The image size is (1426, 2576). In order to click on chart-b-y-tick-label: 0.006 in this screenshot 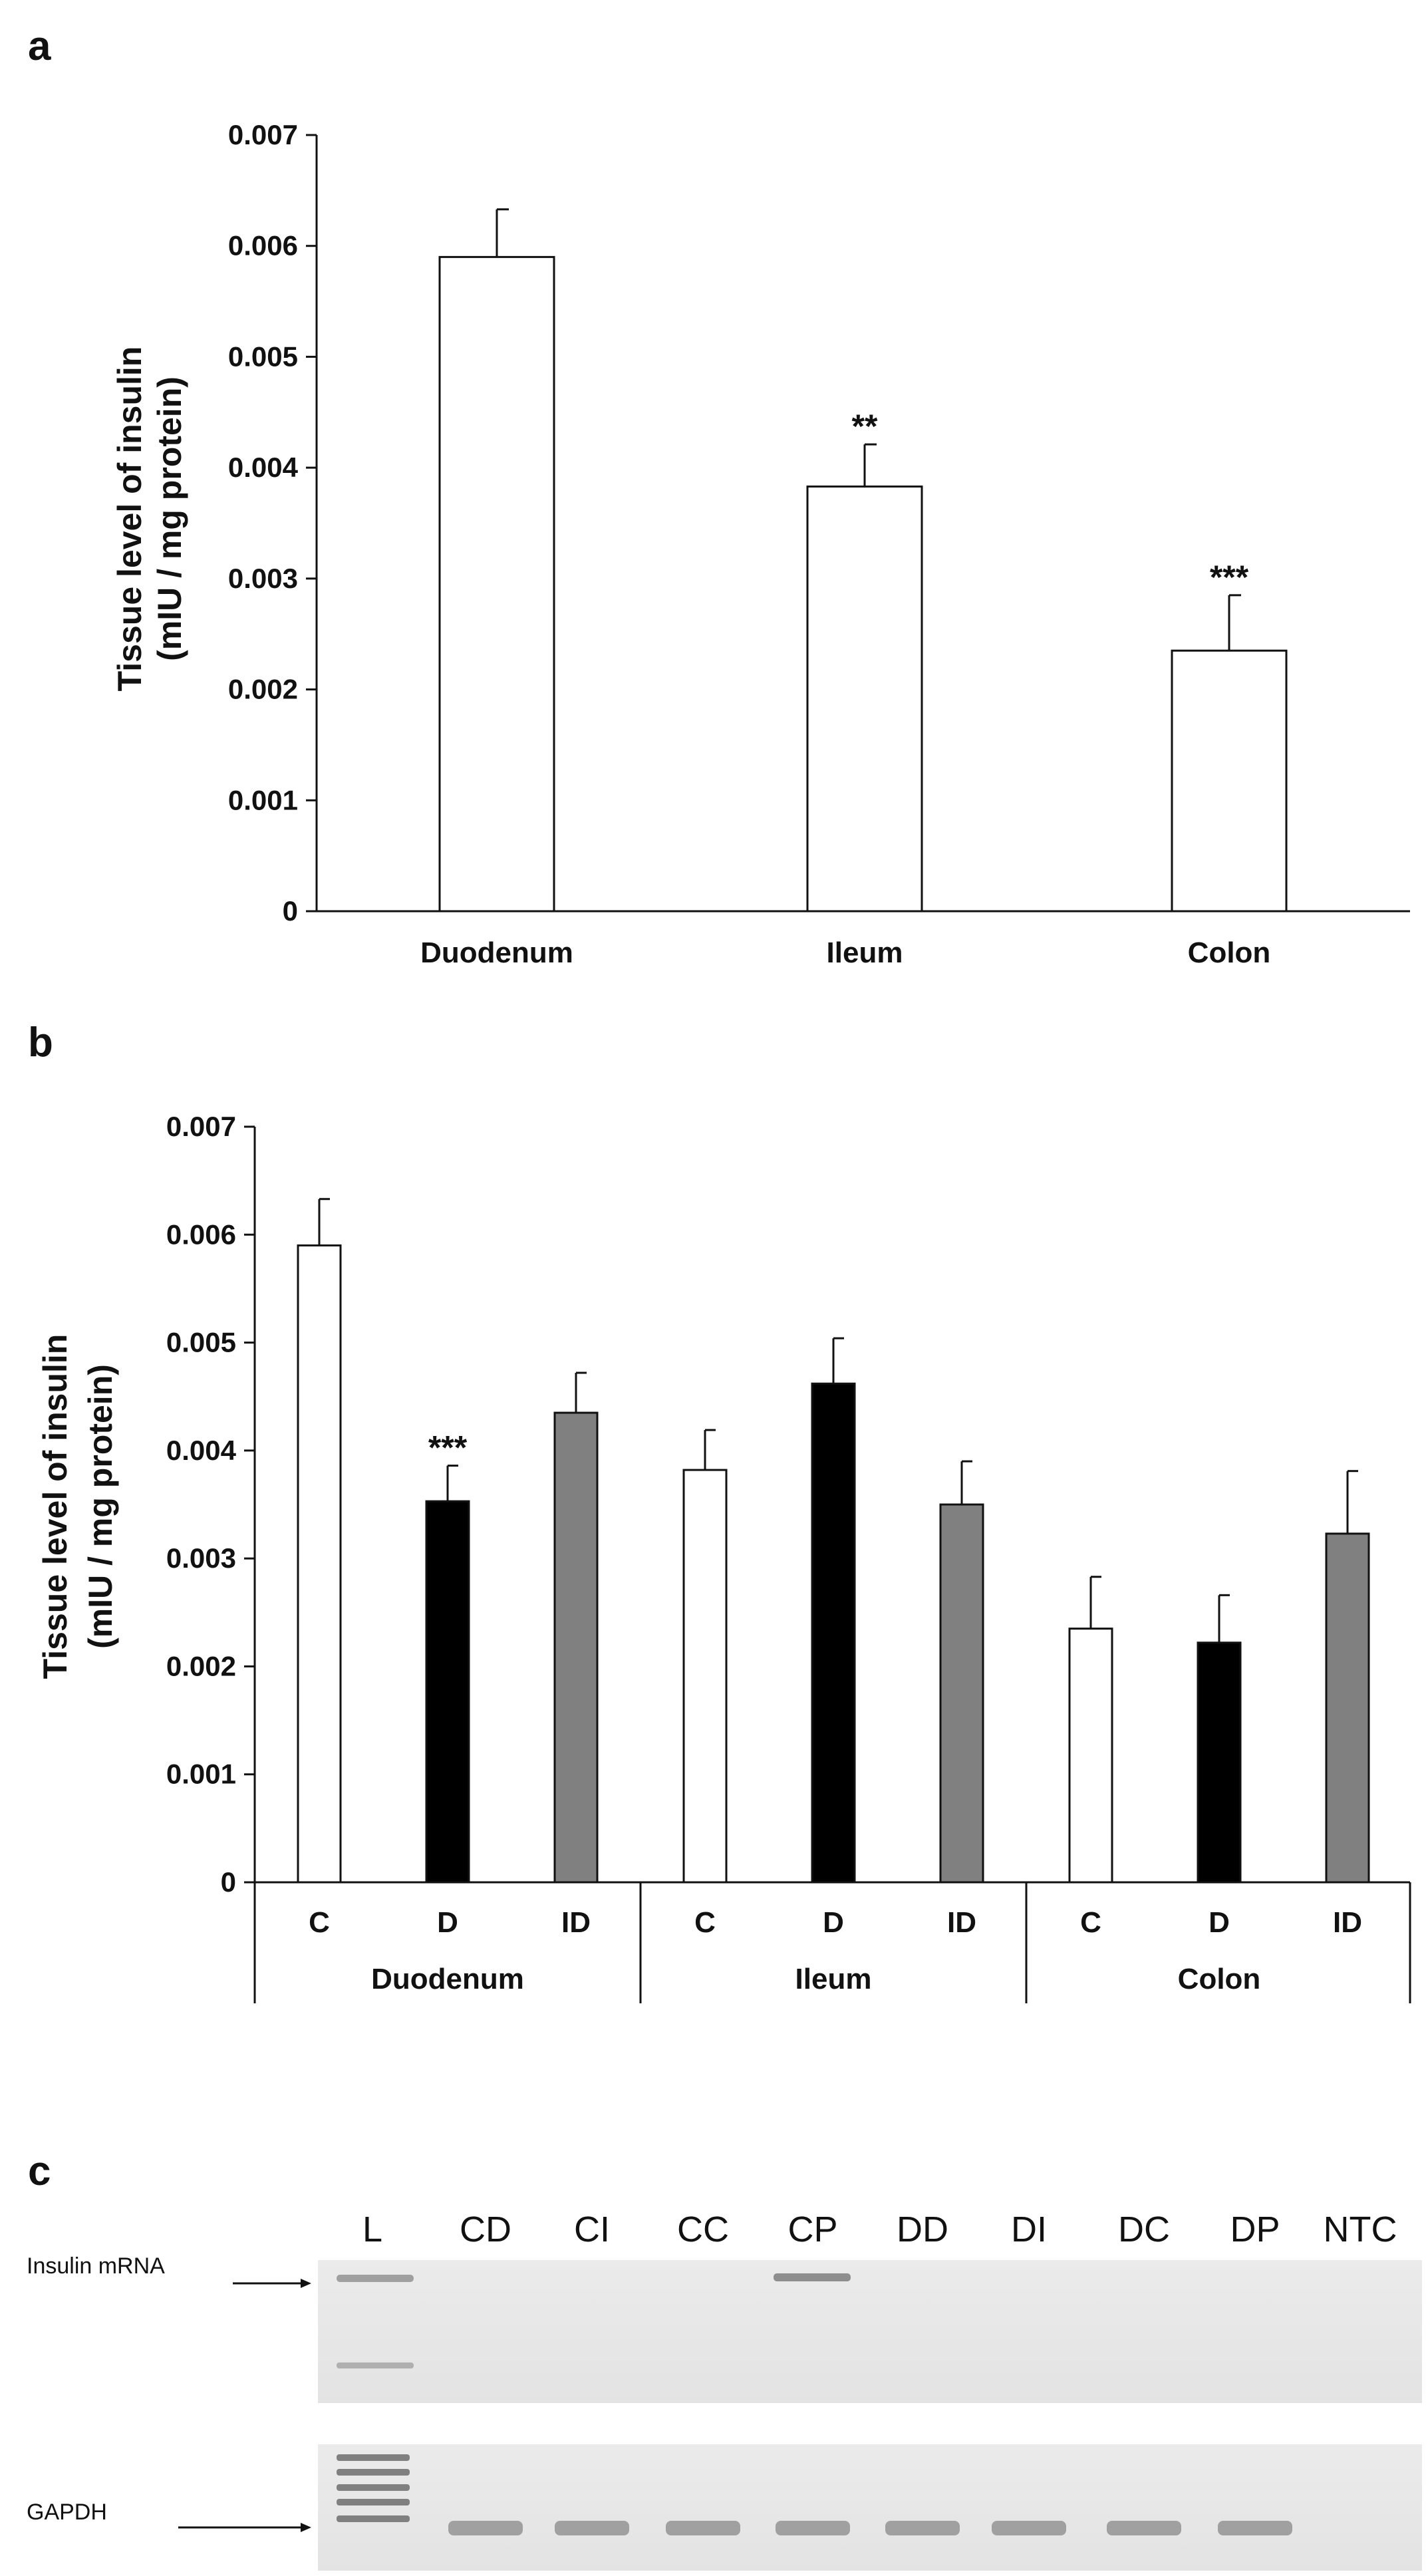, I will do `click(201, 1234)`.